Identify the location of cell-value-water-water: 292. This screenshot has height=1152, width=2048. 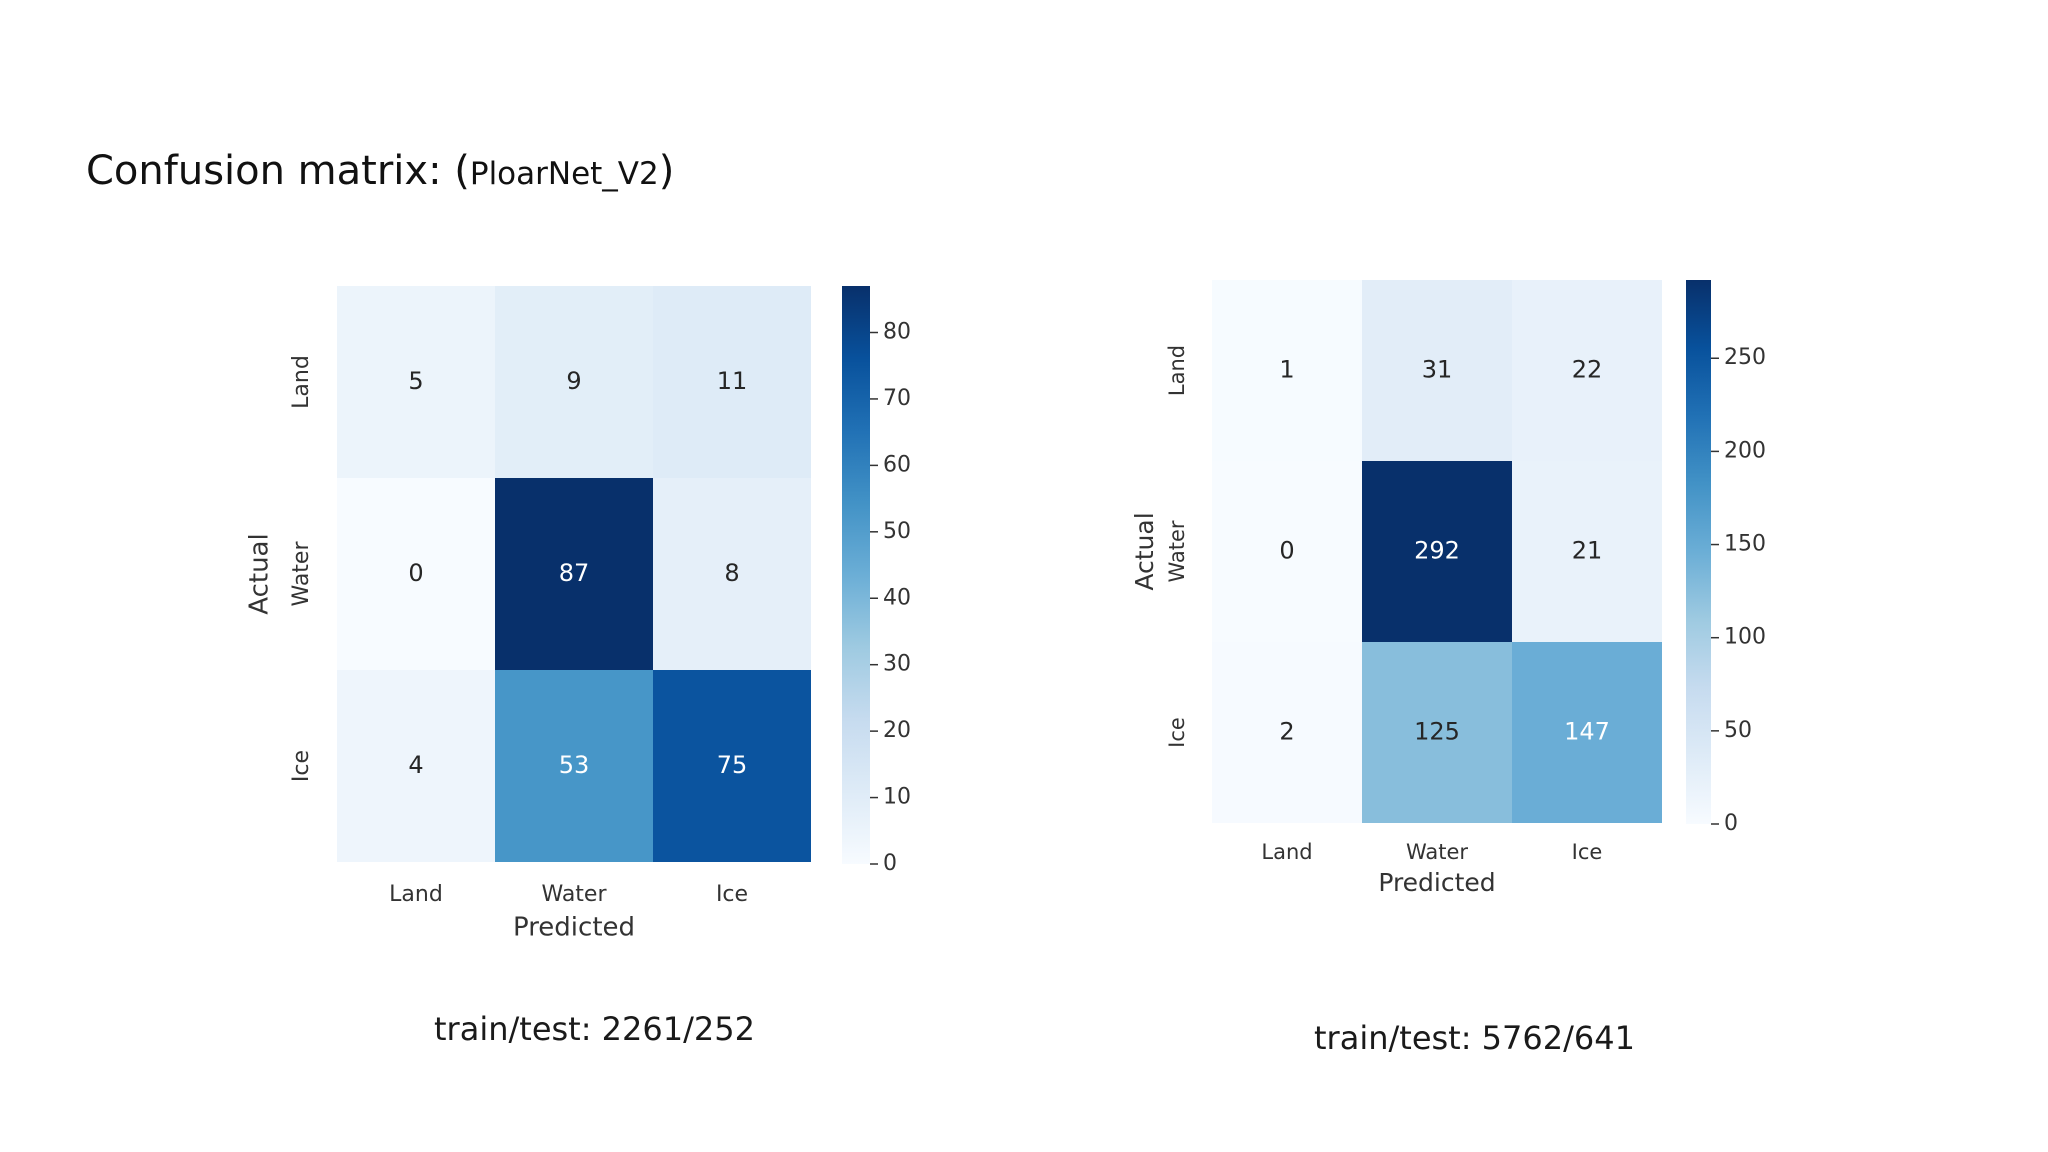
(1437, 551).